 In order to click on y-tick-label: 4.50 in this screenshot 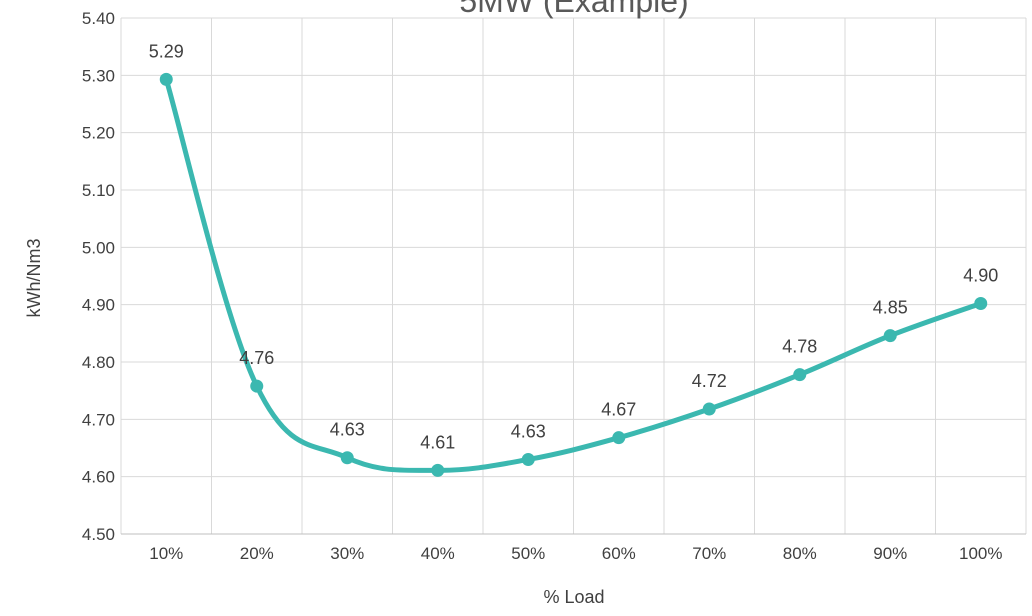, I will do `click(98, 534)`.